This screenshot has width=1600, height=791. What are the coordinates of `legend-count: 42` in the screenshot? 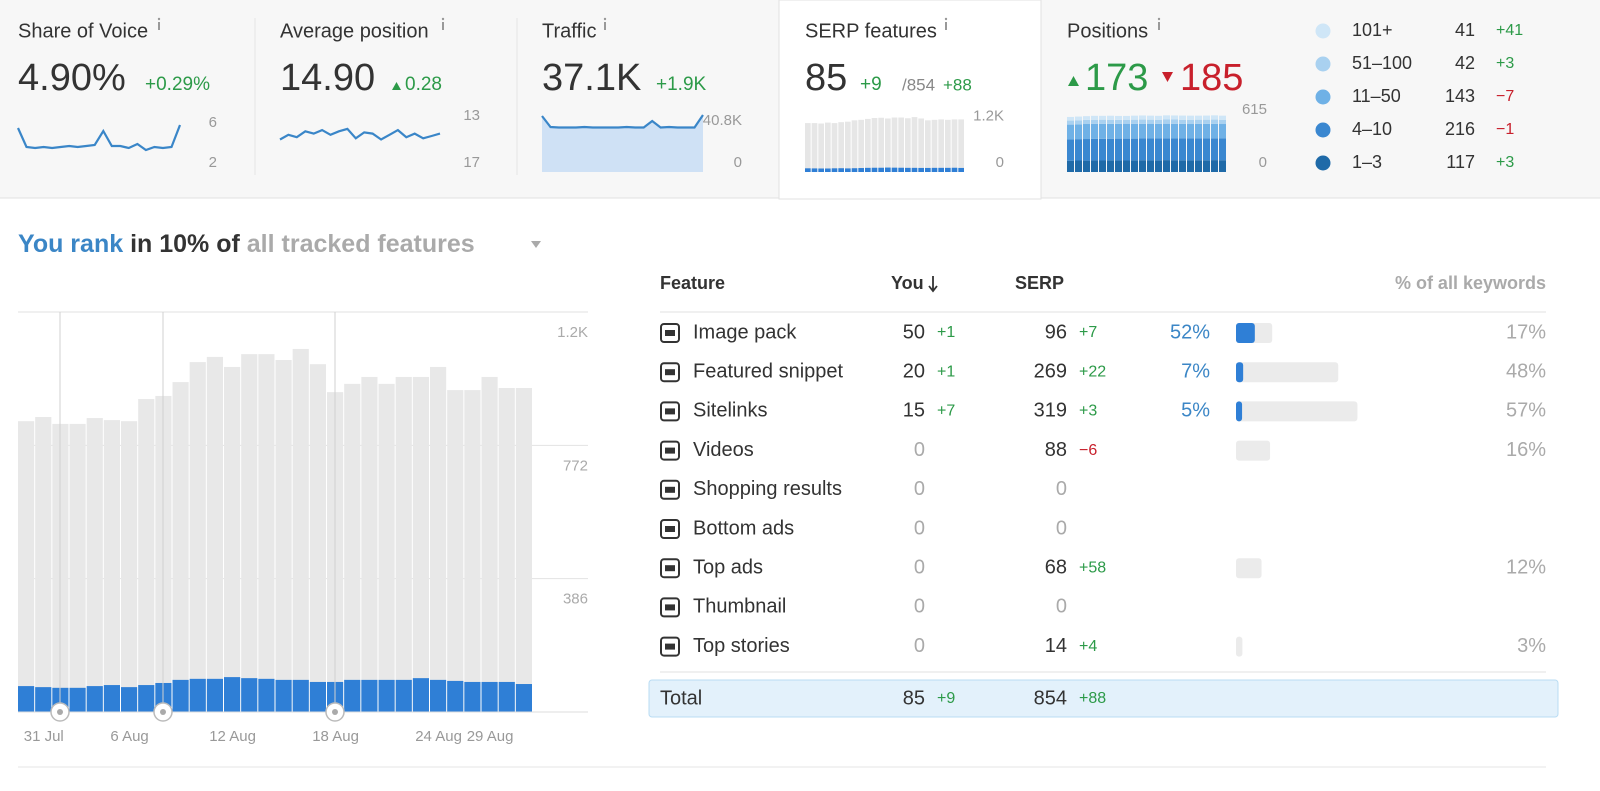 It's located at (1465, 63).